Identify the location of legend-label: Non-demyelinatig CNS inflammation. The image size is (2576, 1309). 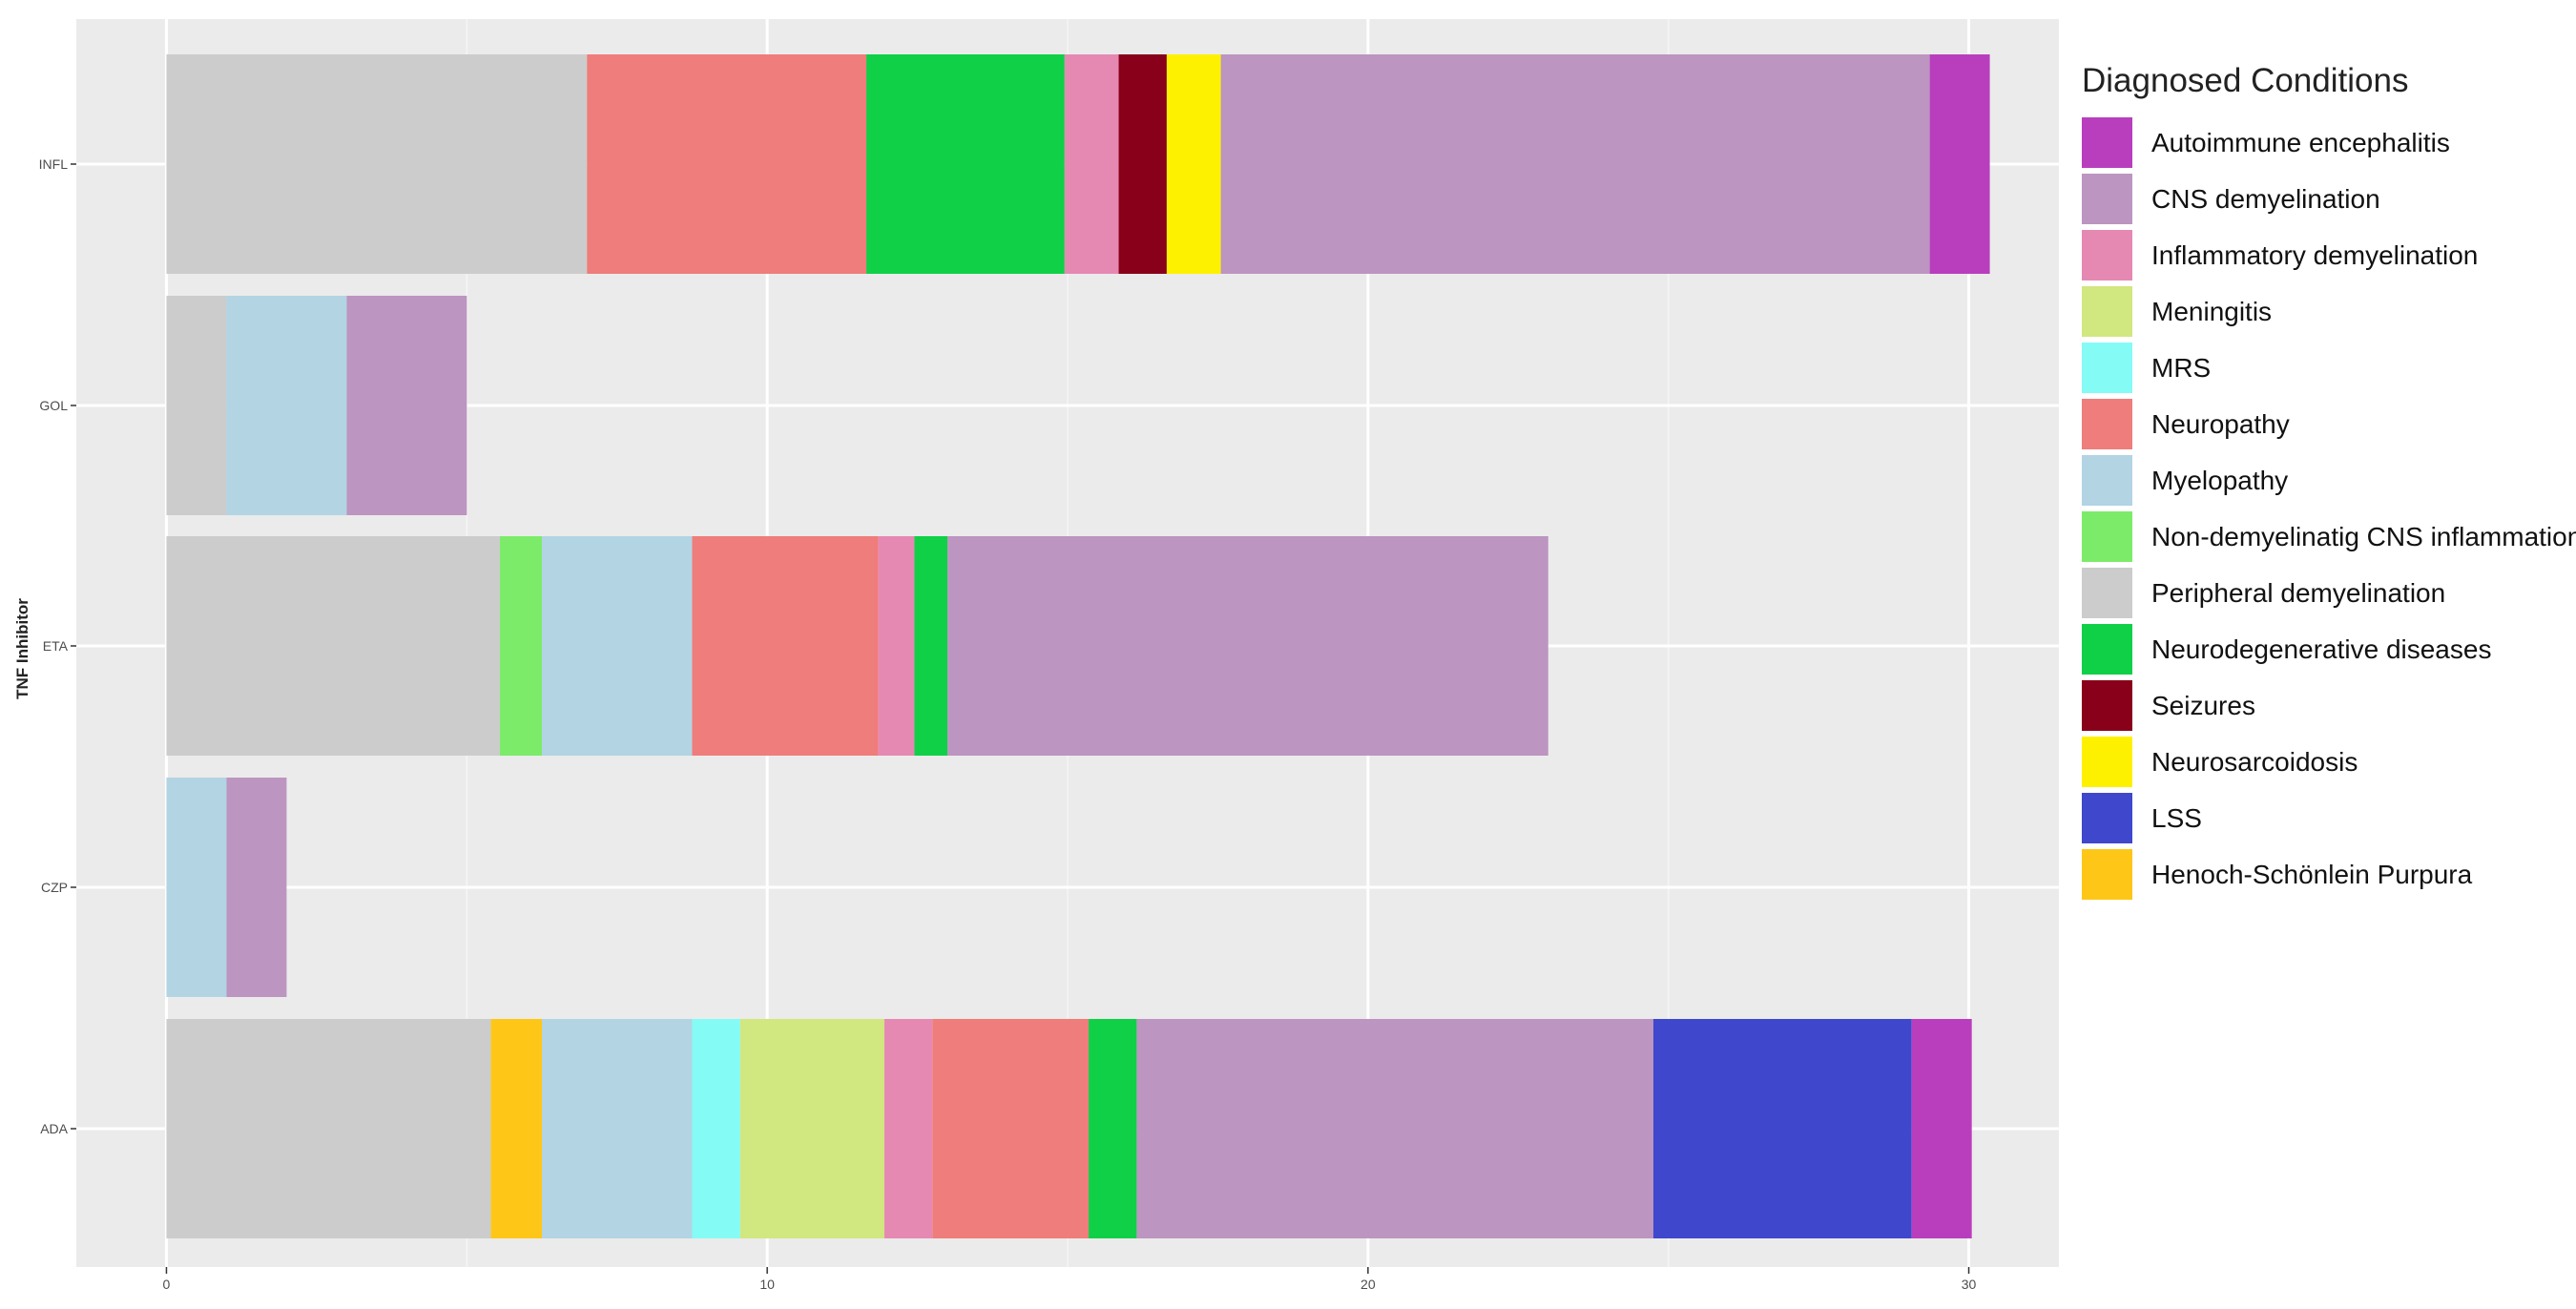
(2363, 536).